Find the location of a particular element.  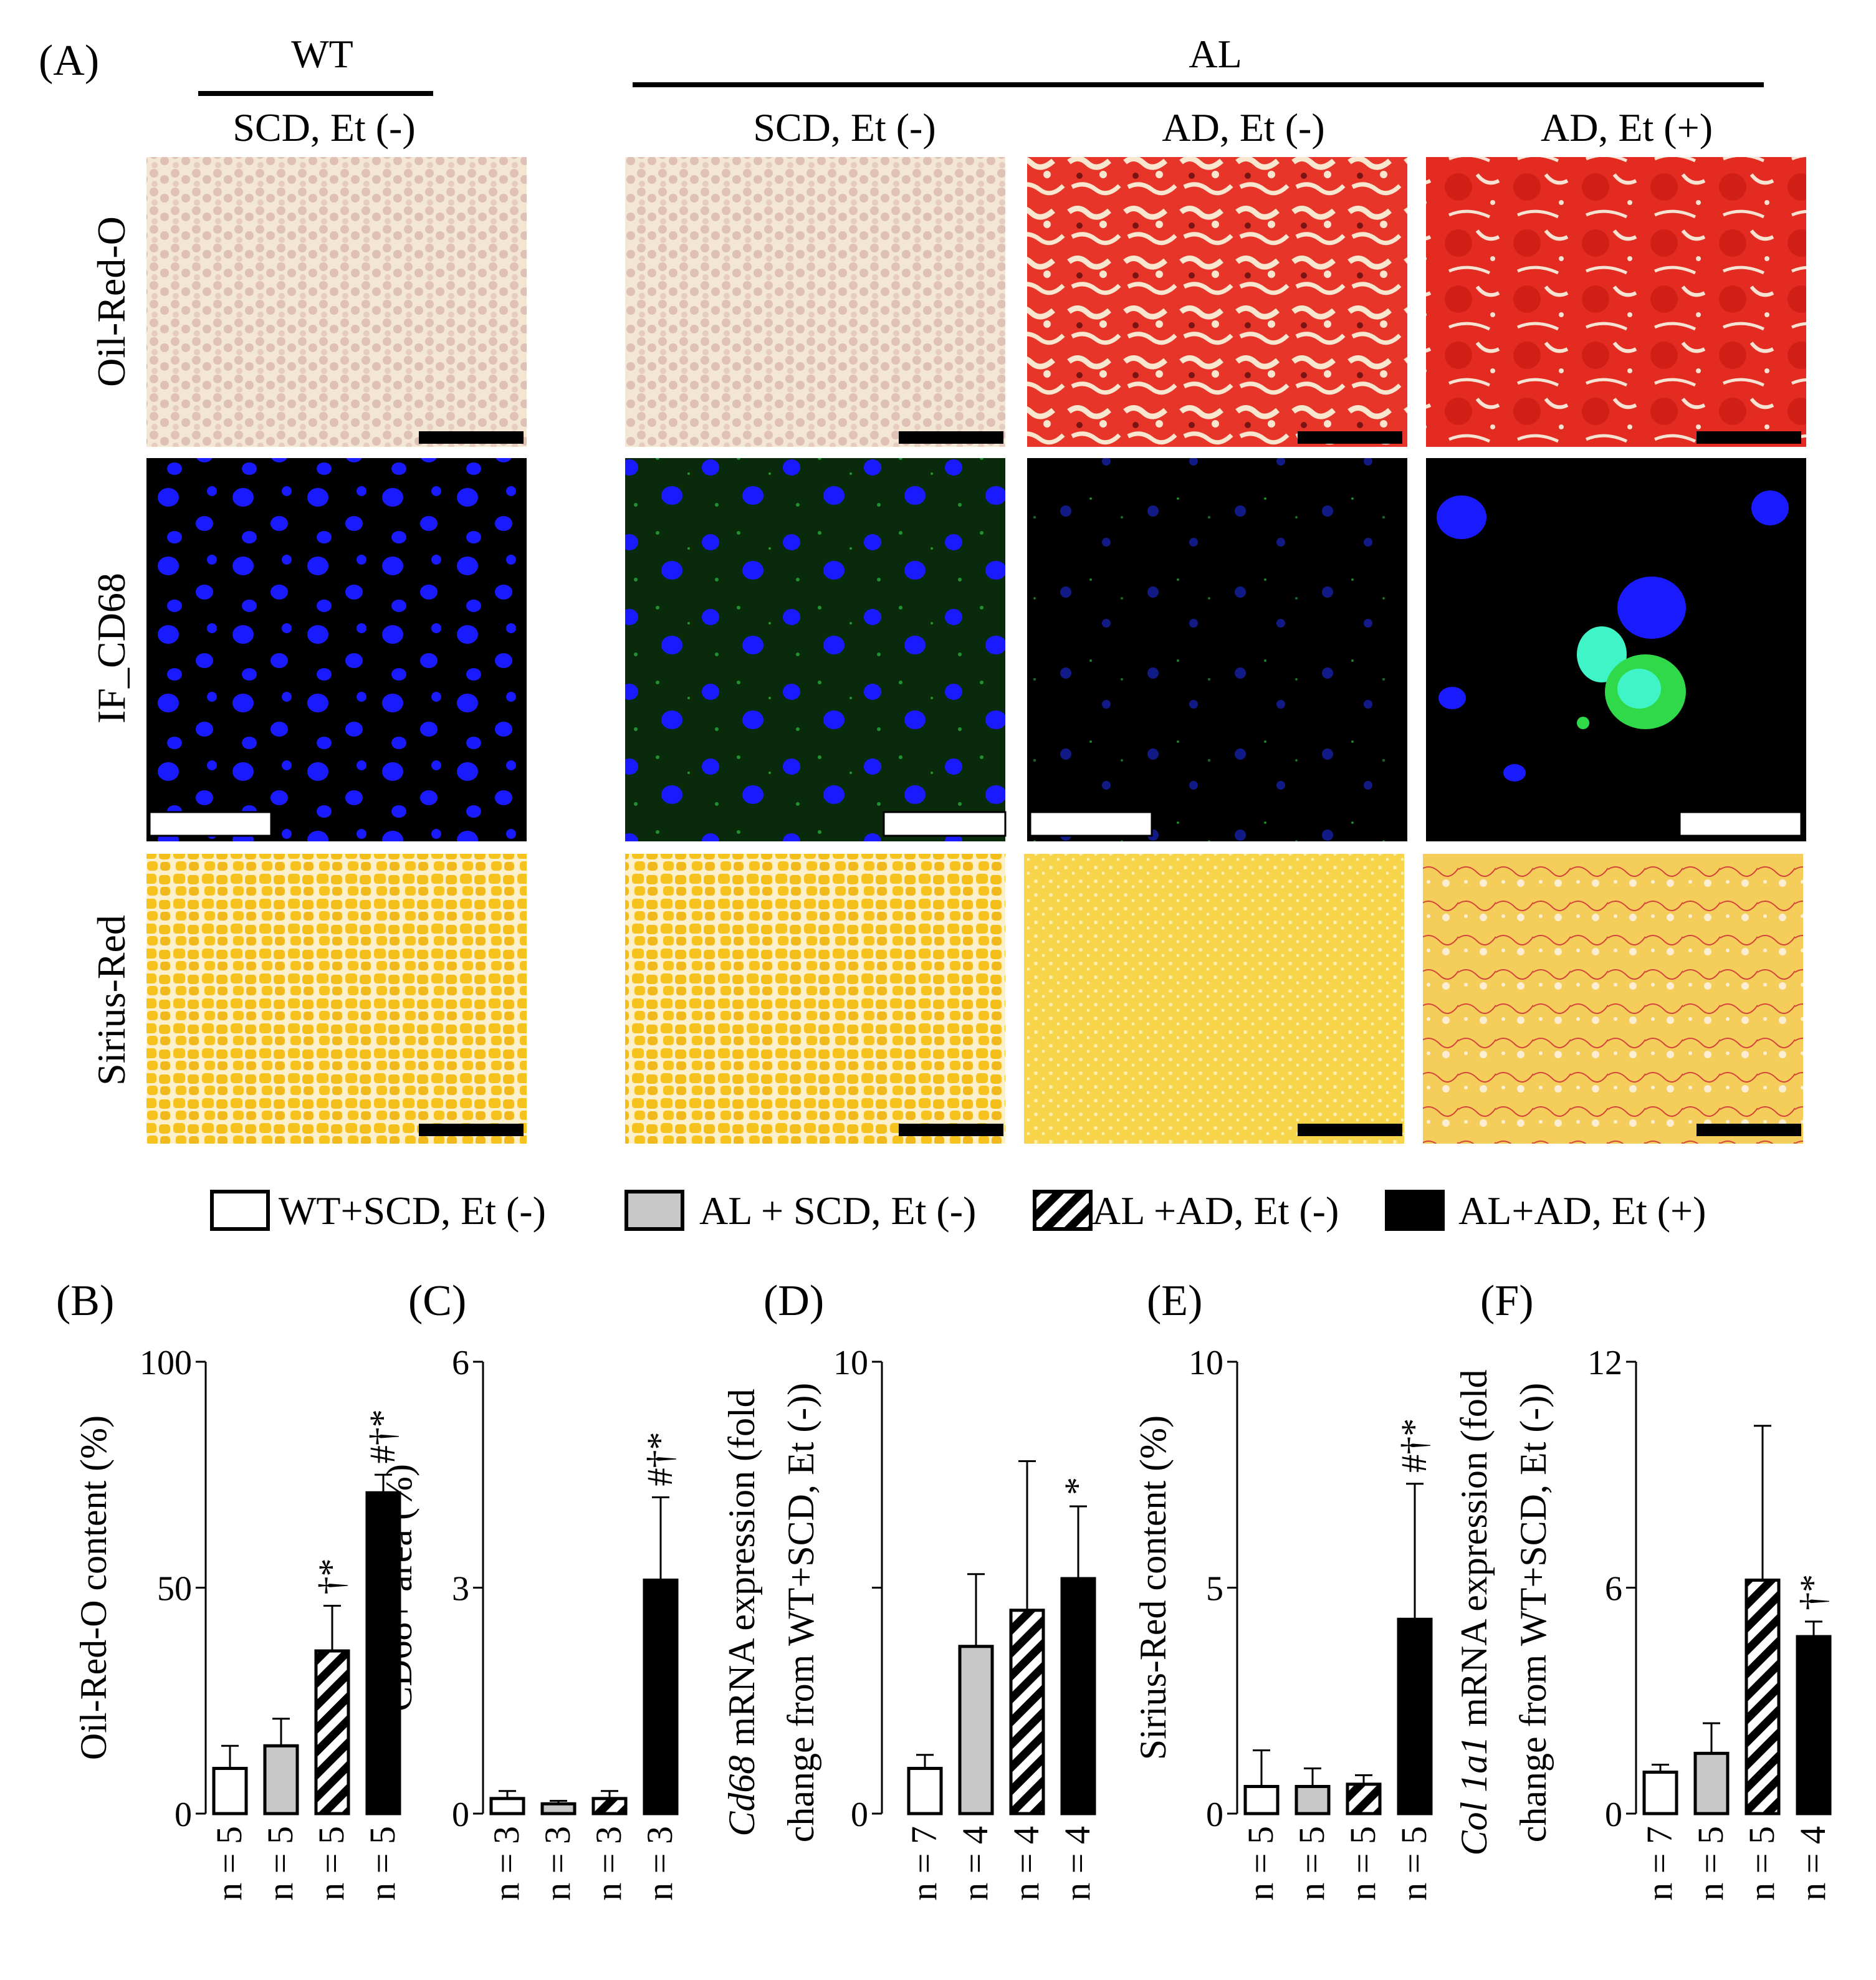

micrograph-oro-wt-scd is located at coordinates (337, 302).